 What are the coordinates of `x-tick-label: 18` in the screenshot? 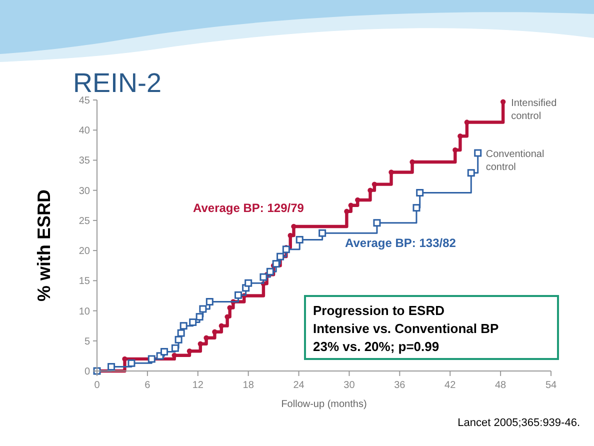 It's located at (248, 385).